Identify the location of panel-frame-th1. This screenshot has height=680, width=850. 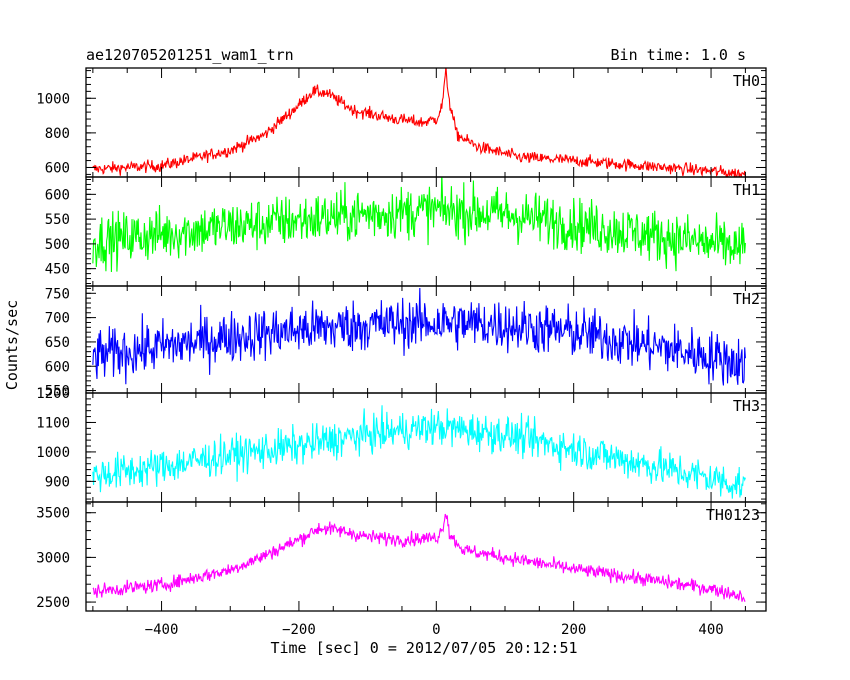
(426, 231).